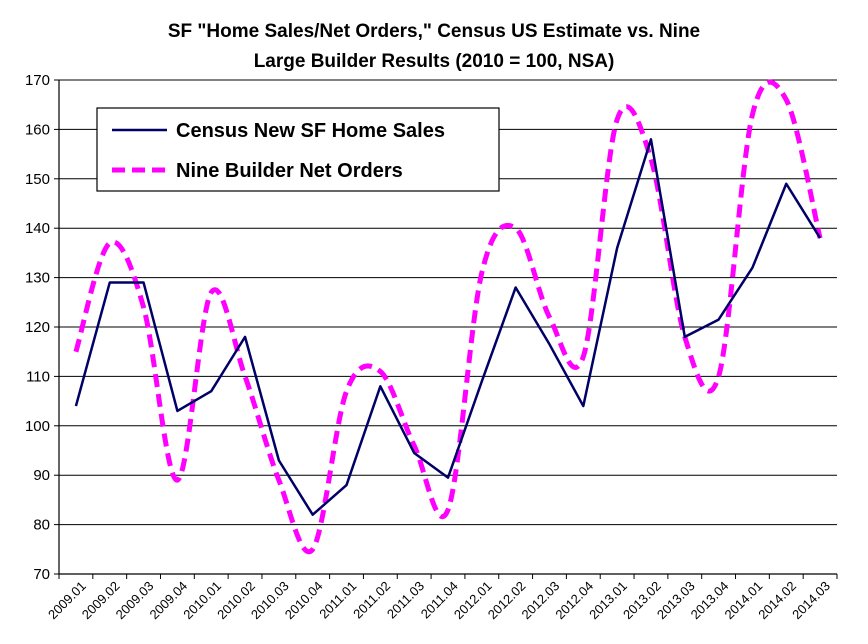 The width and height of the screenshot is (868, 644). Describe the element at coordinates (37, 327) in the screenshot. I see `y-tick-label: 120` at that location.